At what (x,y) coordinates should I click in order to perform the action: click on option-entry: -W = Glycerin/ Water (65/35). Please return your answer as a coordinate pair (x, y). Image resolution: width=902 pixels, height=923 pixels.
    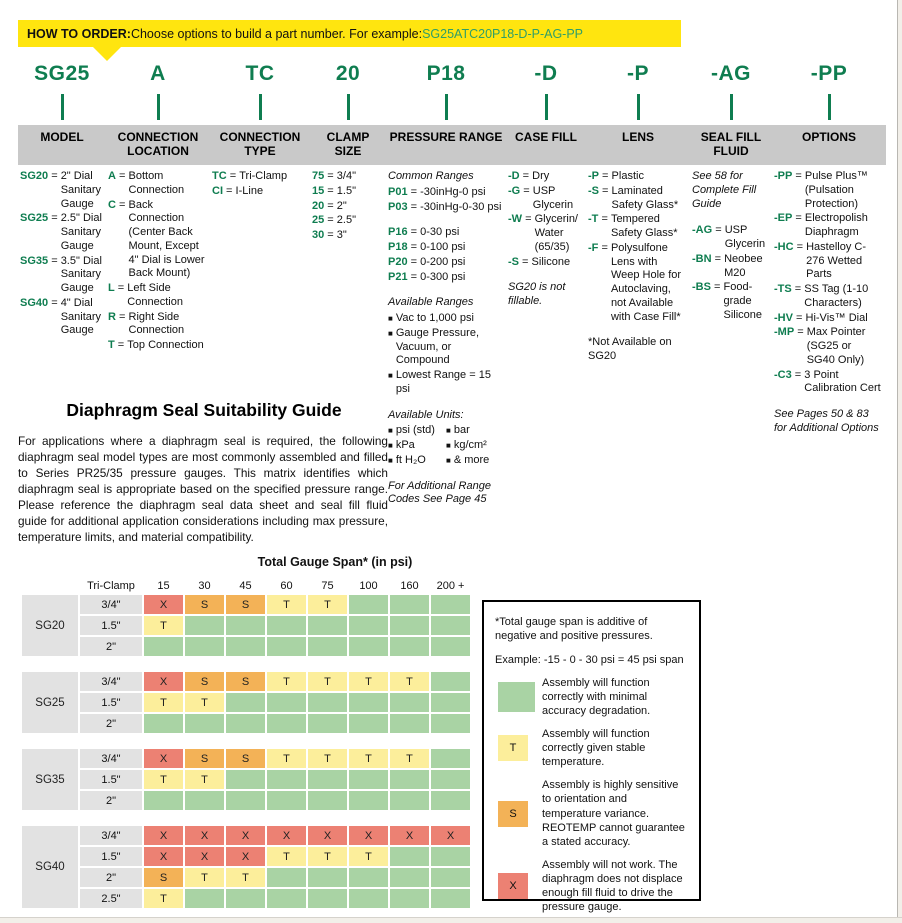
    Looking at the image, I should click on (545, 233).